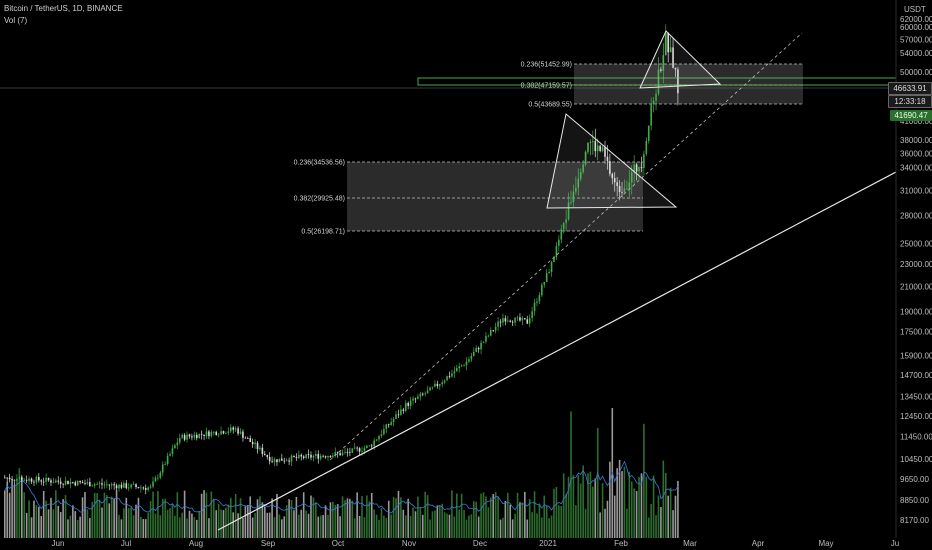  What do you see at coordinates (916, 287) in the screenshot?
I see `price-tick-label: 21000.00` at bounding box center [916, 287].